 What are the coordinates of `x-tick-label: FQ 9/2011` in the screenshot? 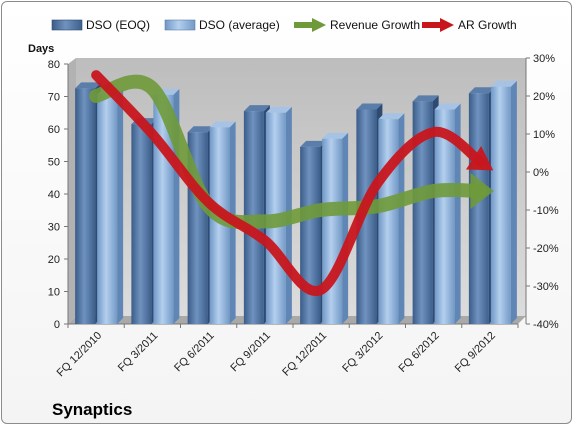 It's located at (250, 352).